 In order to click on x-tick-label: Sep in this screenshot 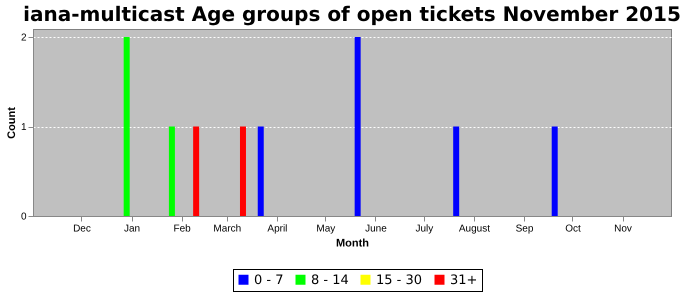, I will do `click(525, 229)`.